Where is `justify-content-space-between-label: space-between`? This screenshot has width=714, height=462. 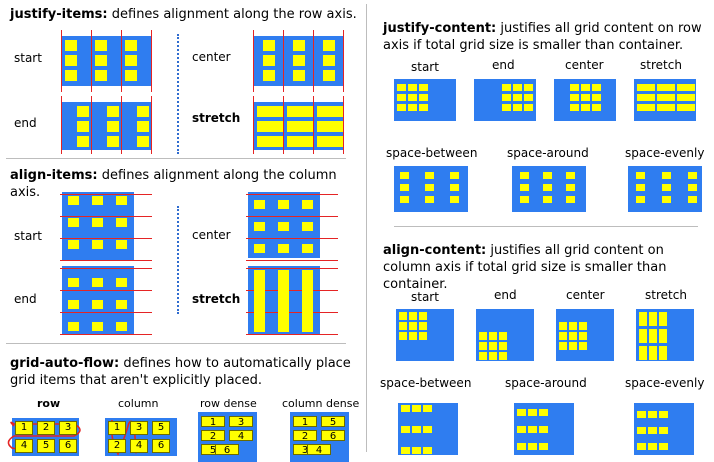
justify-content-space-between-label: space-between is located at coordinates (432, 153).